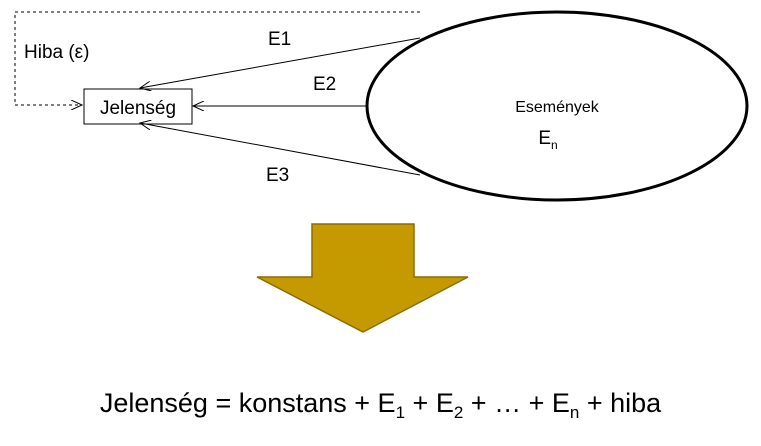  I want to click on formula-sub1: 1, so click(400, 412).